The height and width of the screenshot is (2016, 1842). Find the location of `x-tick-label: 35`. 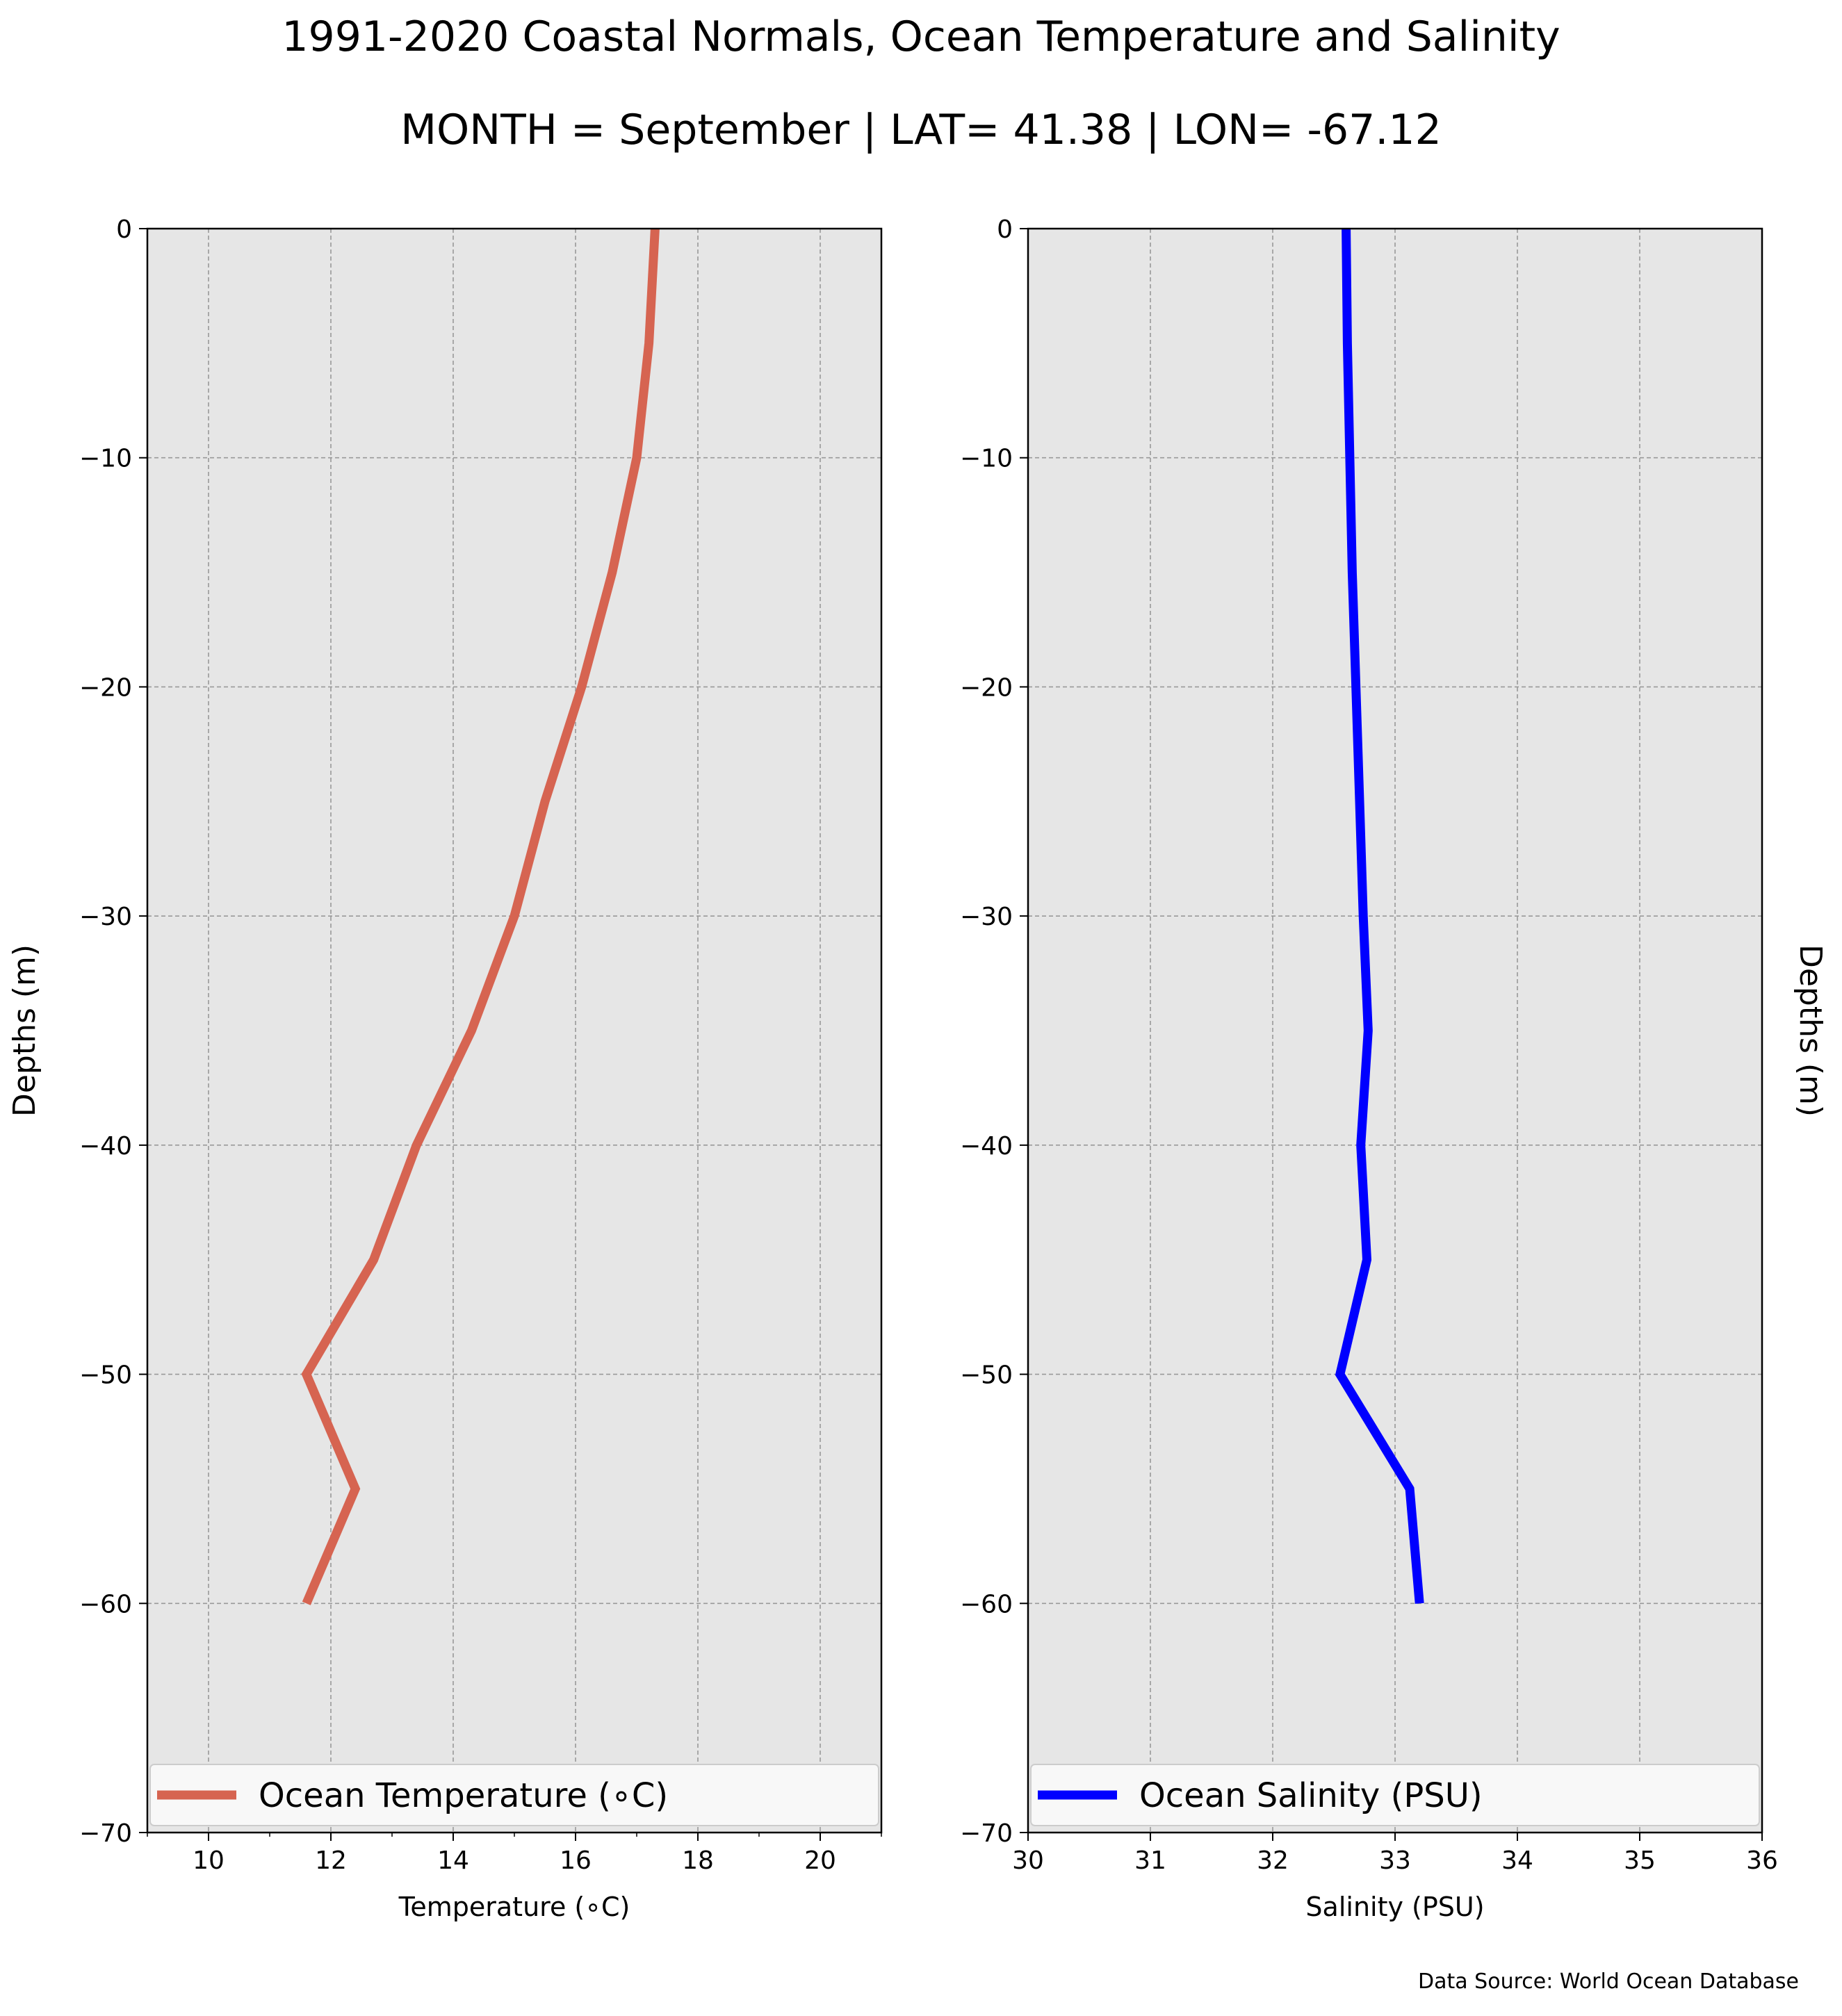

x-tick-label: 35 is located at coordinates (1640, 1861).